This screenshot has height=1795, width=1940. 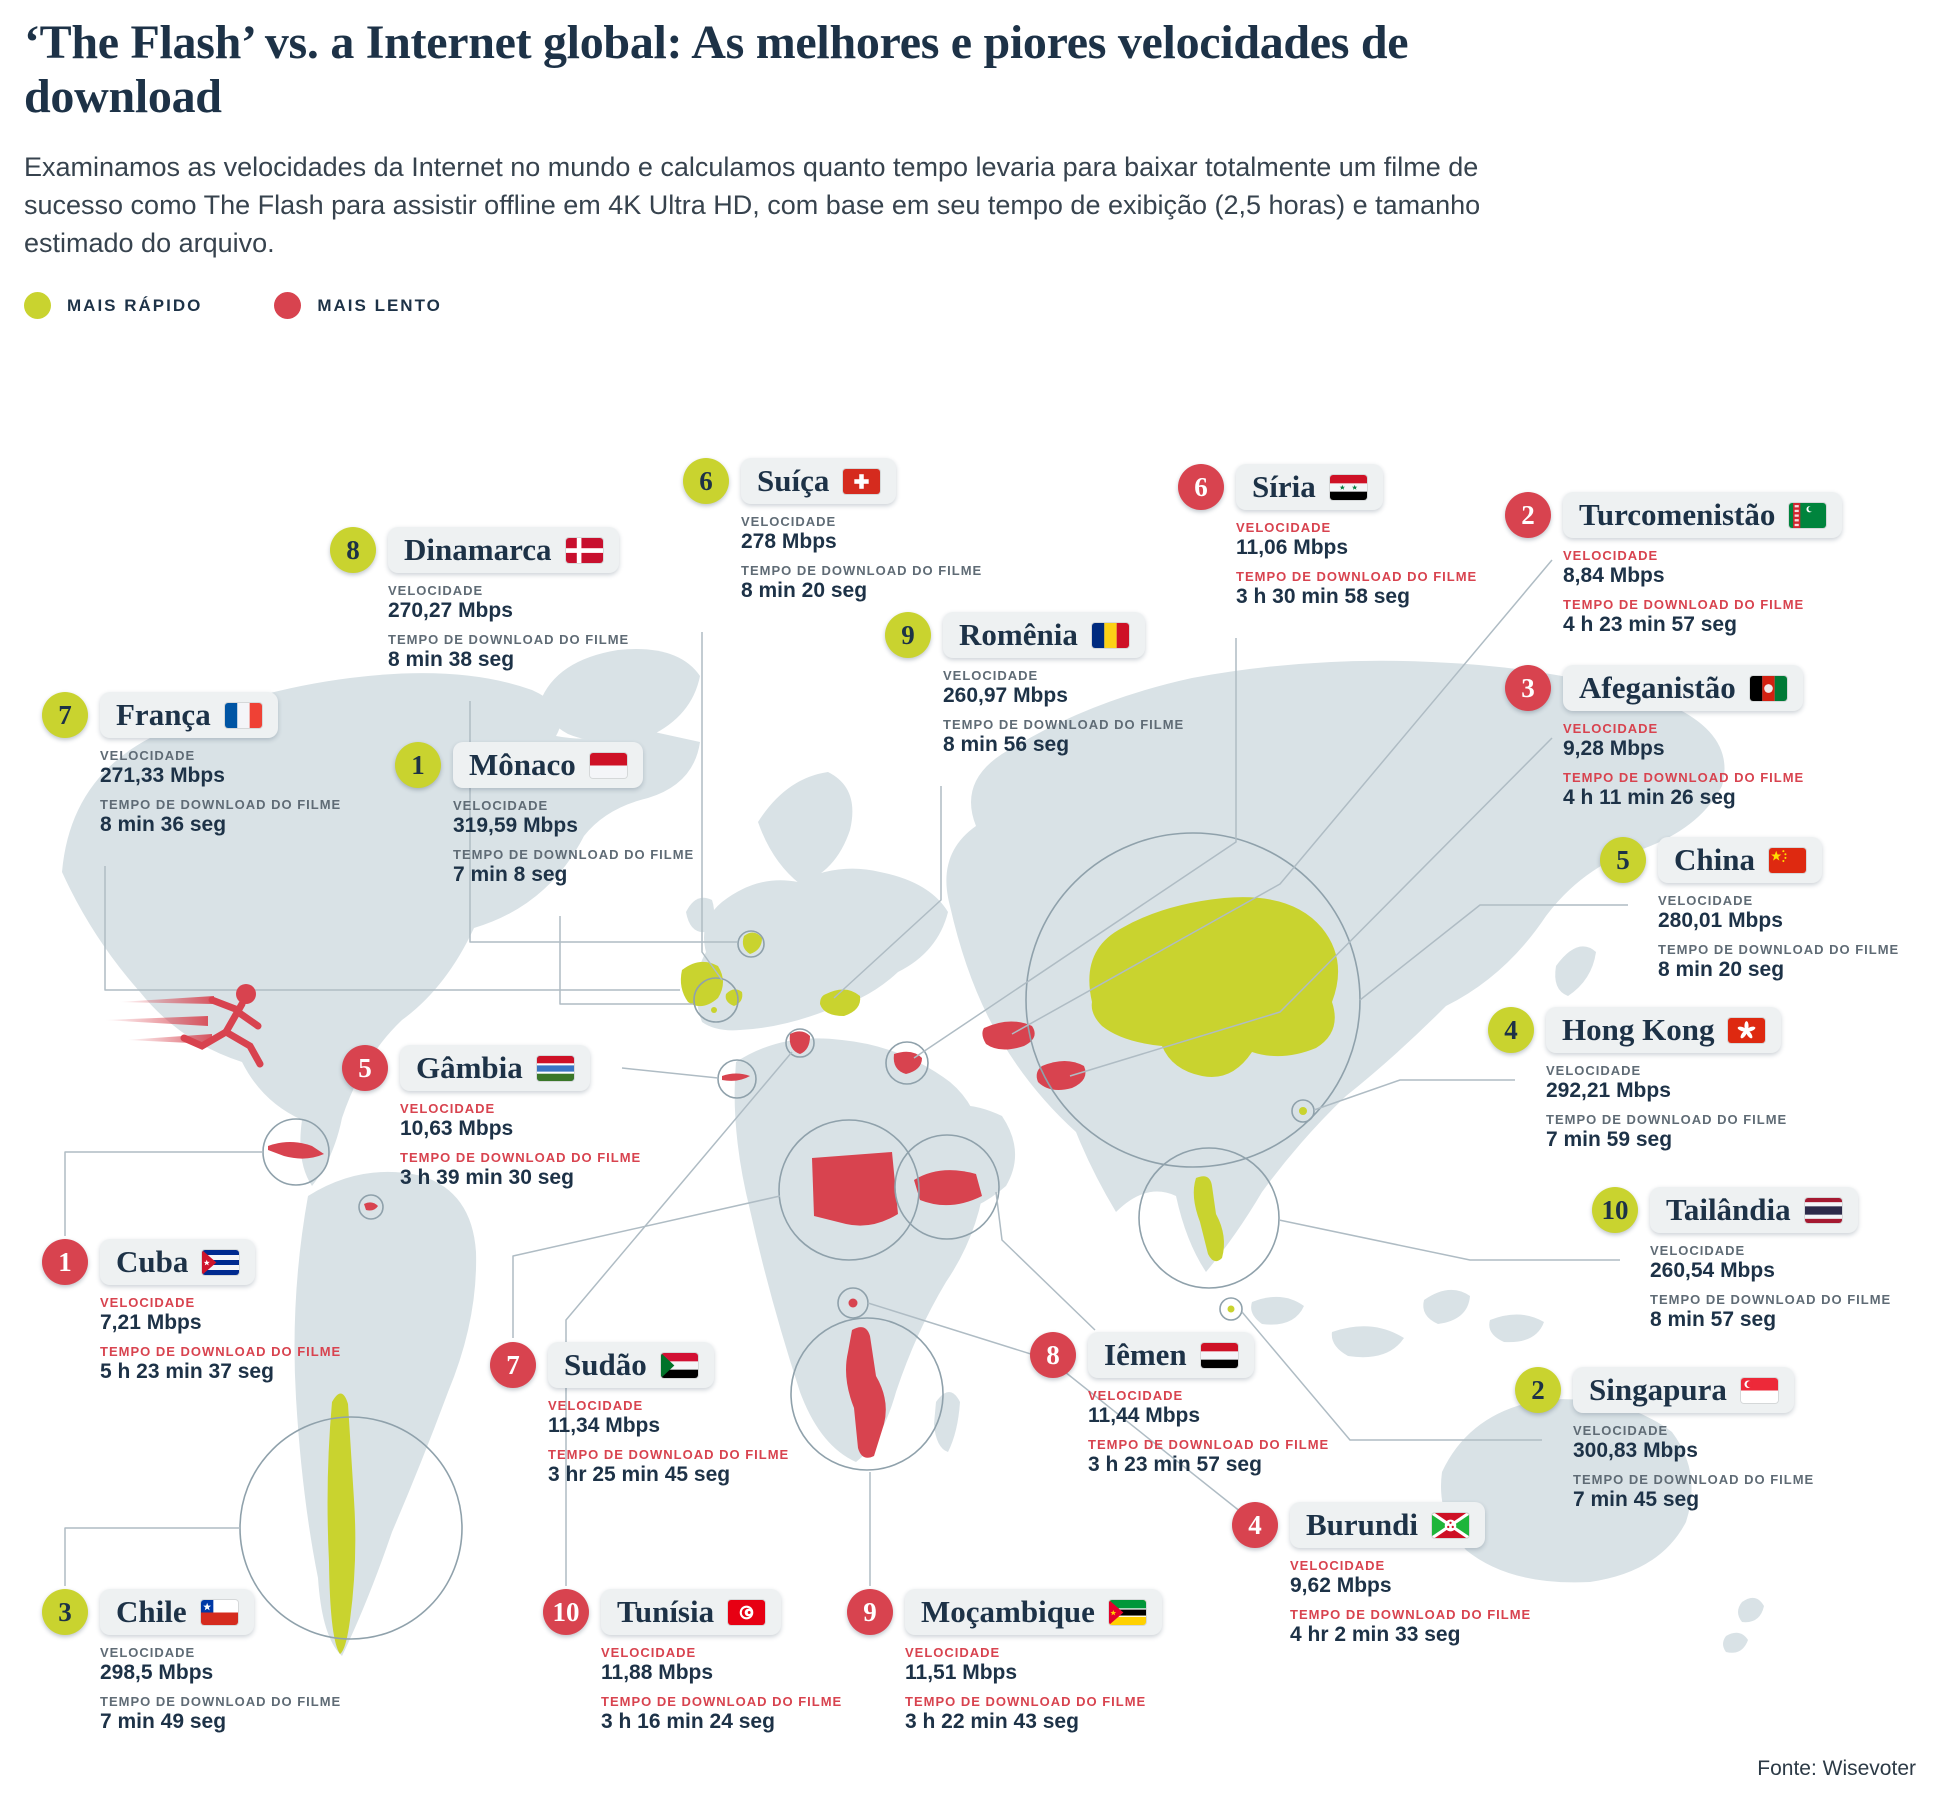 What do you see at coordinates (961, 1672) in the screenshot?
I see `speed-value: 11,51 Mbps` at bounding box center [961, 1672].